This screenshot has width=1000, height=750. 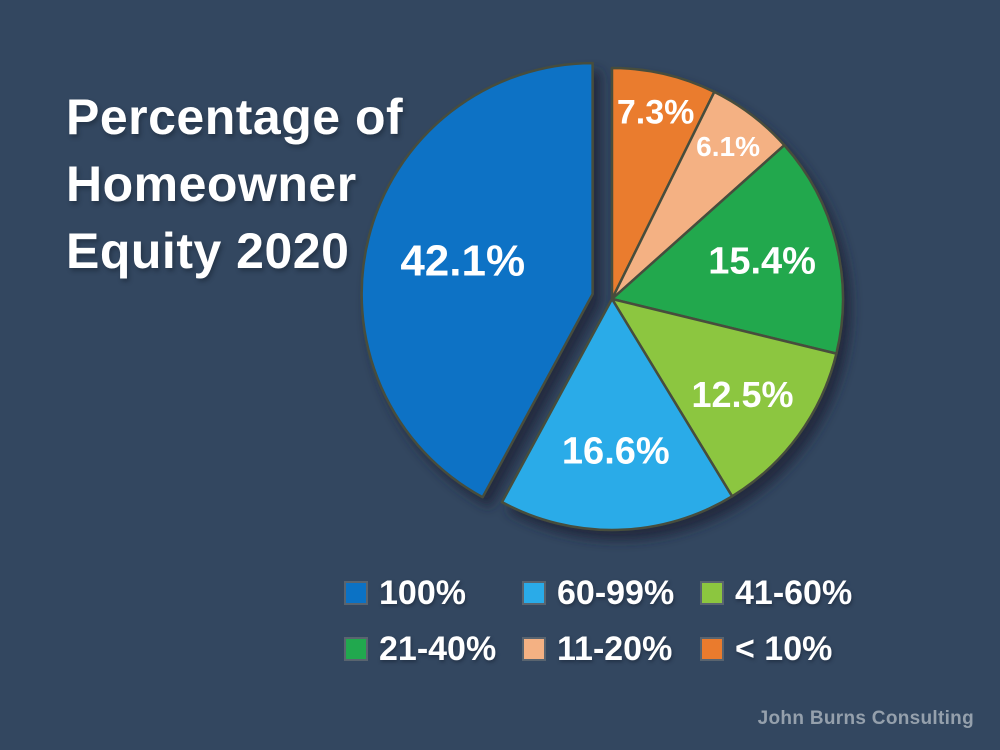 I want to click on legend: 100% 60-99% 41-60% 21-40% 11-20% < 10%, so click(x=611, y=620).